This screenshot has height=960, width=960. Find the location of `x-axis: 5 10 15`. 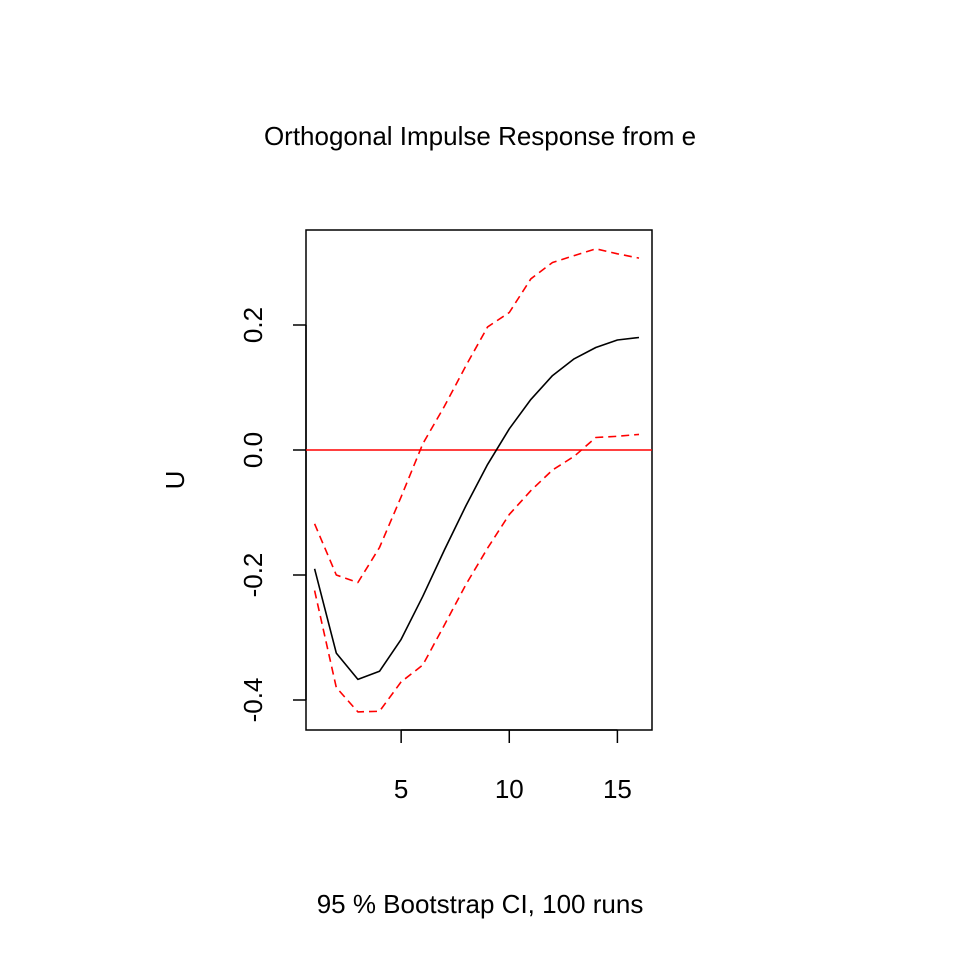

x-axis: 5 10 15 is located at coordinates (513, 766).